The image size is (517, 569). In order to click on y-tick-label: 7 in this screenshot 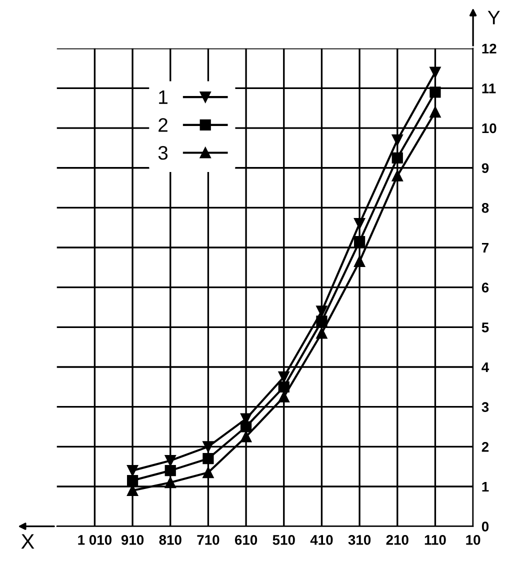, I will do `click(485, 247)`.